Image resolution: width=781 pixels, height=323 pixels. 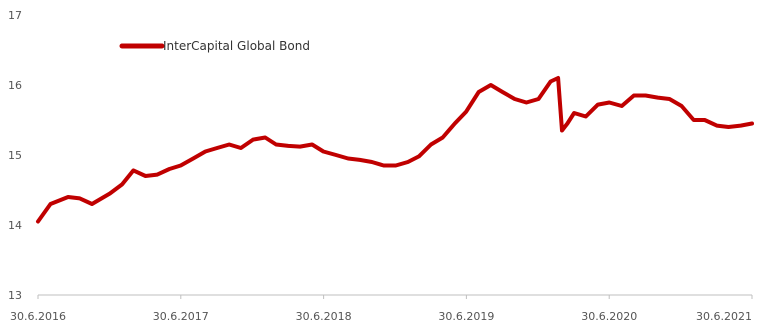 What do you see at coordinates (236, 46) in the screenshot?
I see `legend-label: InterCapital Global Bond` at bounding box center [236, 46].